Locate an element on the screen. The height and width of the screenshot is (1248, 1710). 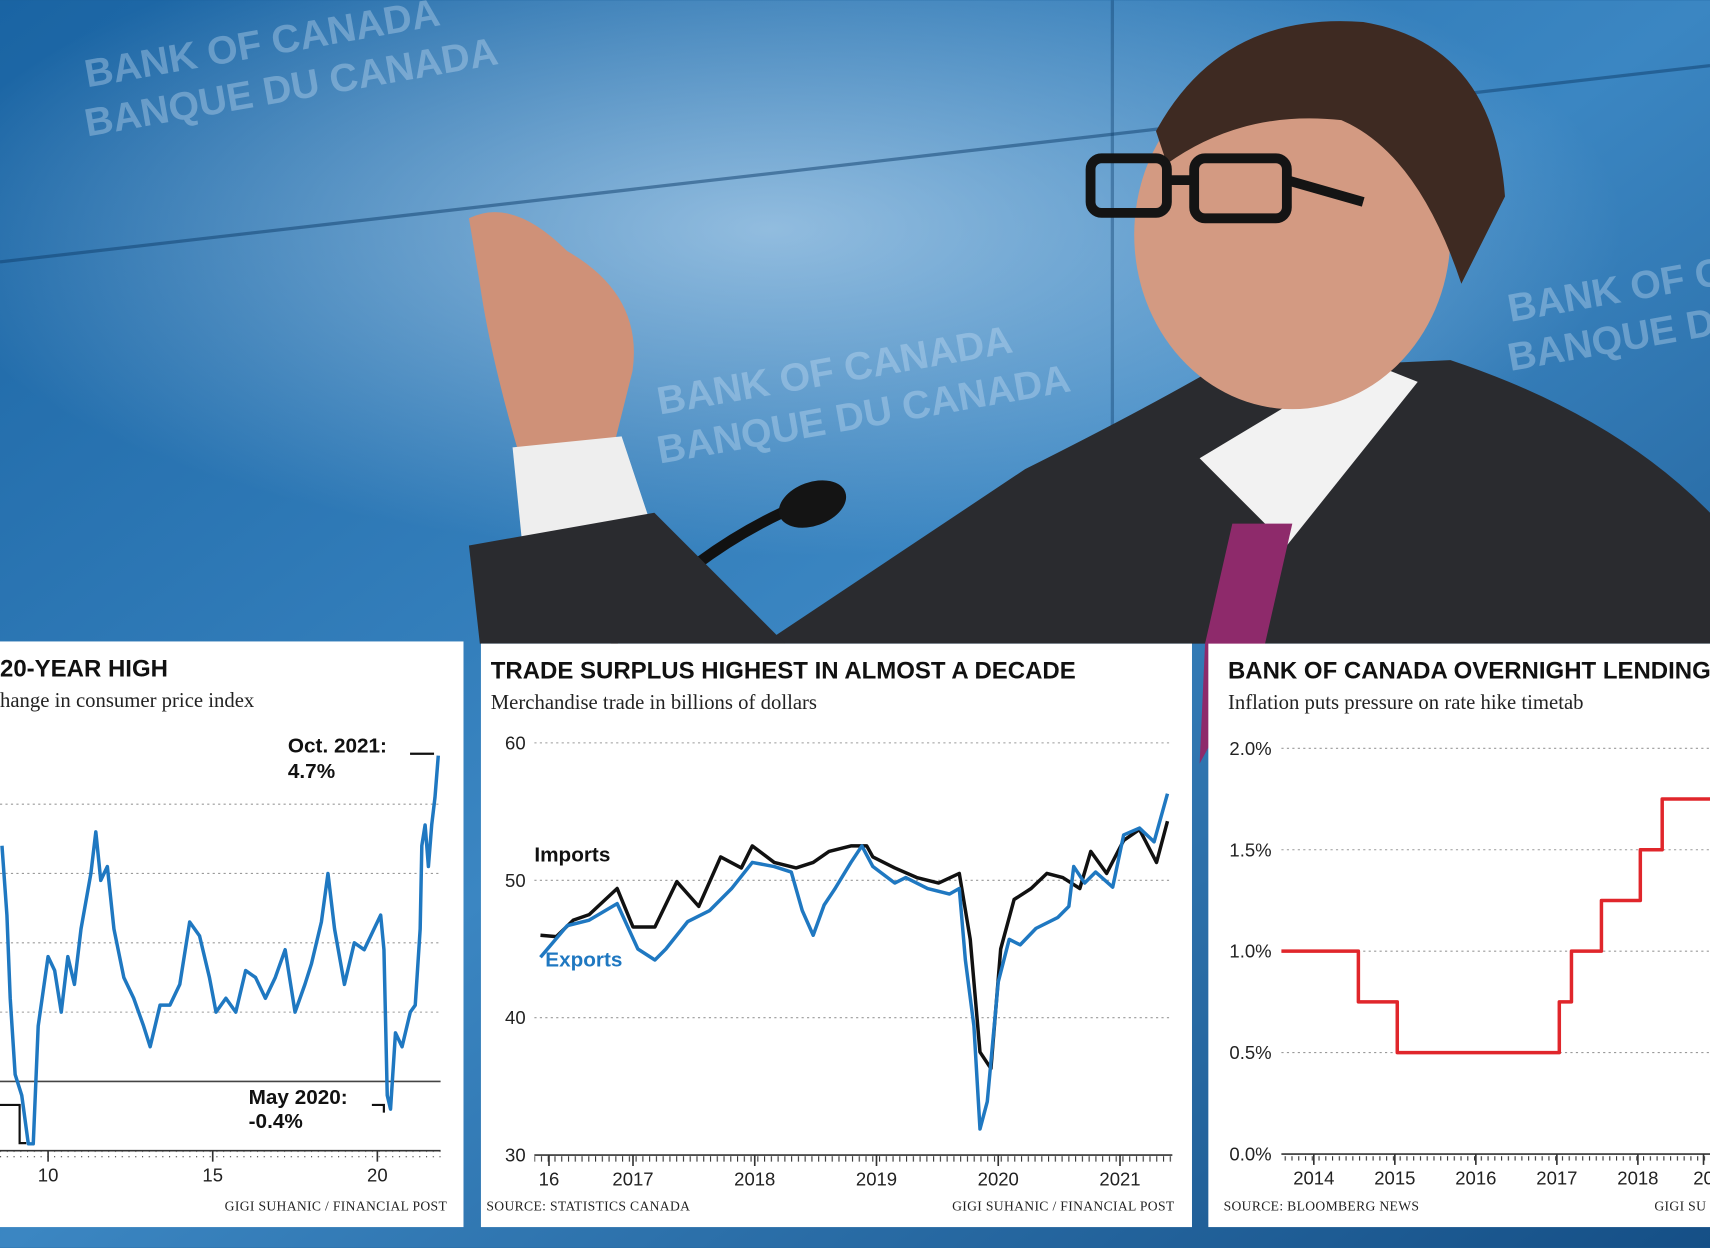
x-tick-label: 15 is located at coordinates (212, 1174).